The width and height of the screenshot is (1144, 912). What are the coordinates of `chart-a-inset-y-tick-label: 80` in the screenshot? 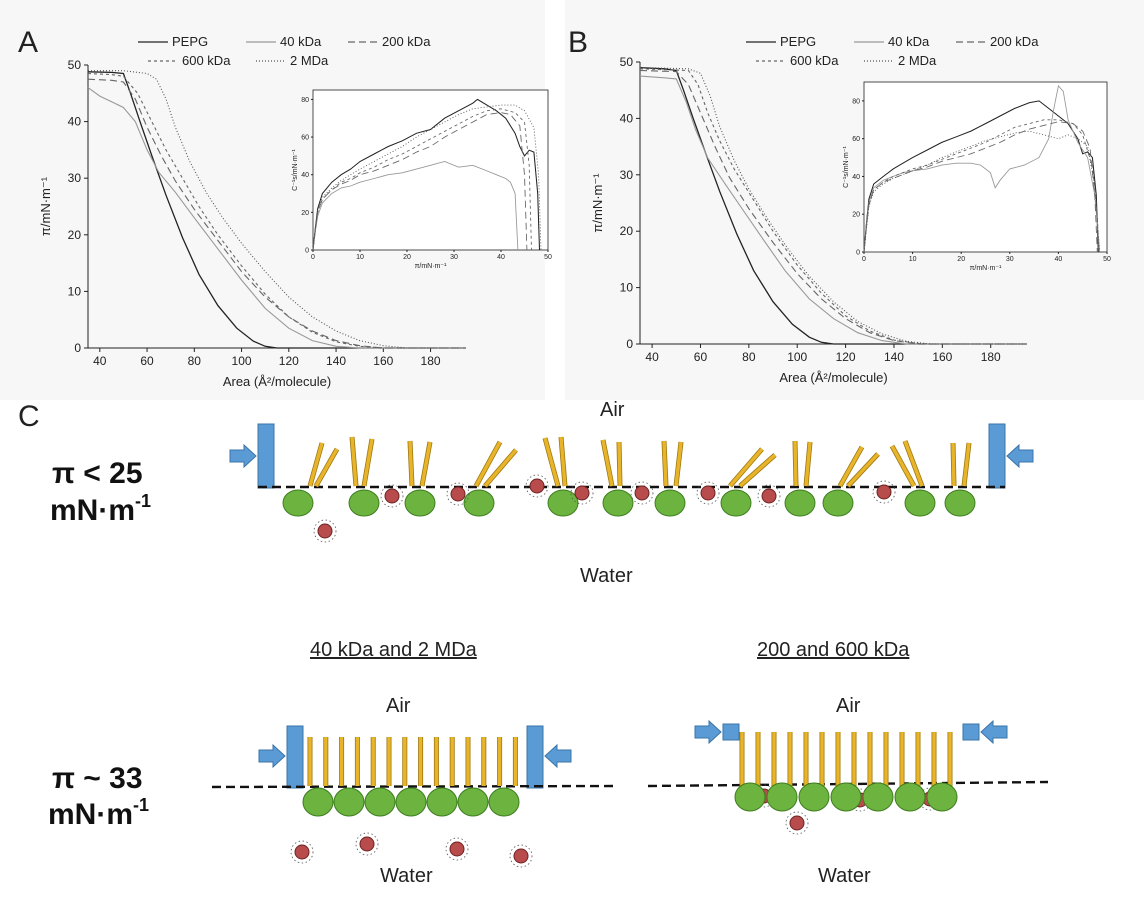 It's located at (305, 100).